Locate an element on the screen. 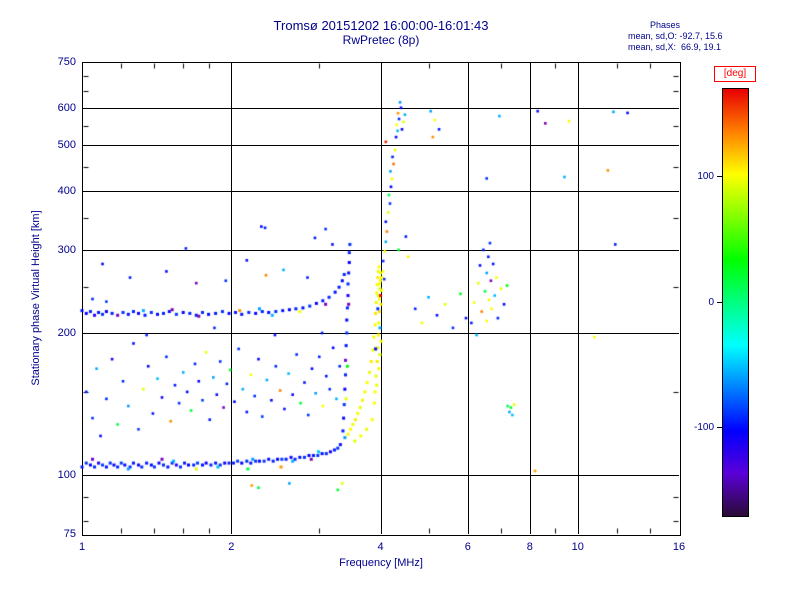 The height and width of the screenshot is (600, 800). chart-subtitle: RwPretec (8p) is located at coordinates (381, 40).